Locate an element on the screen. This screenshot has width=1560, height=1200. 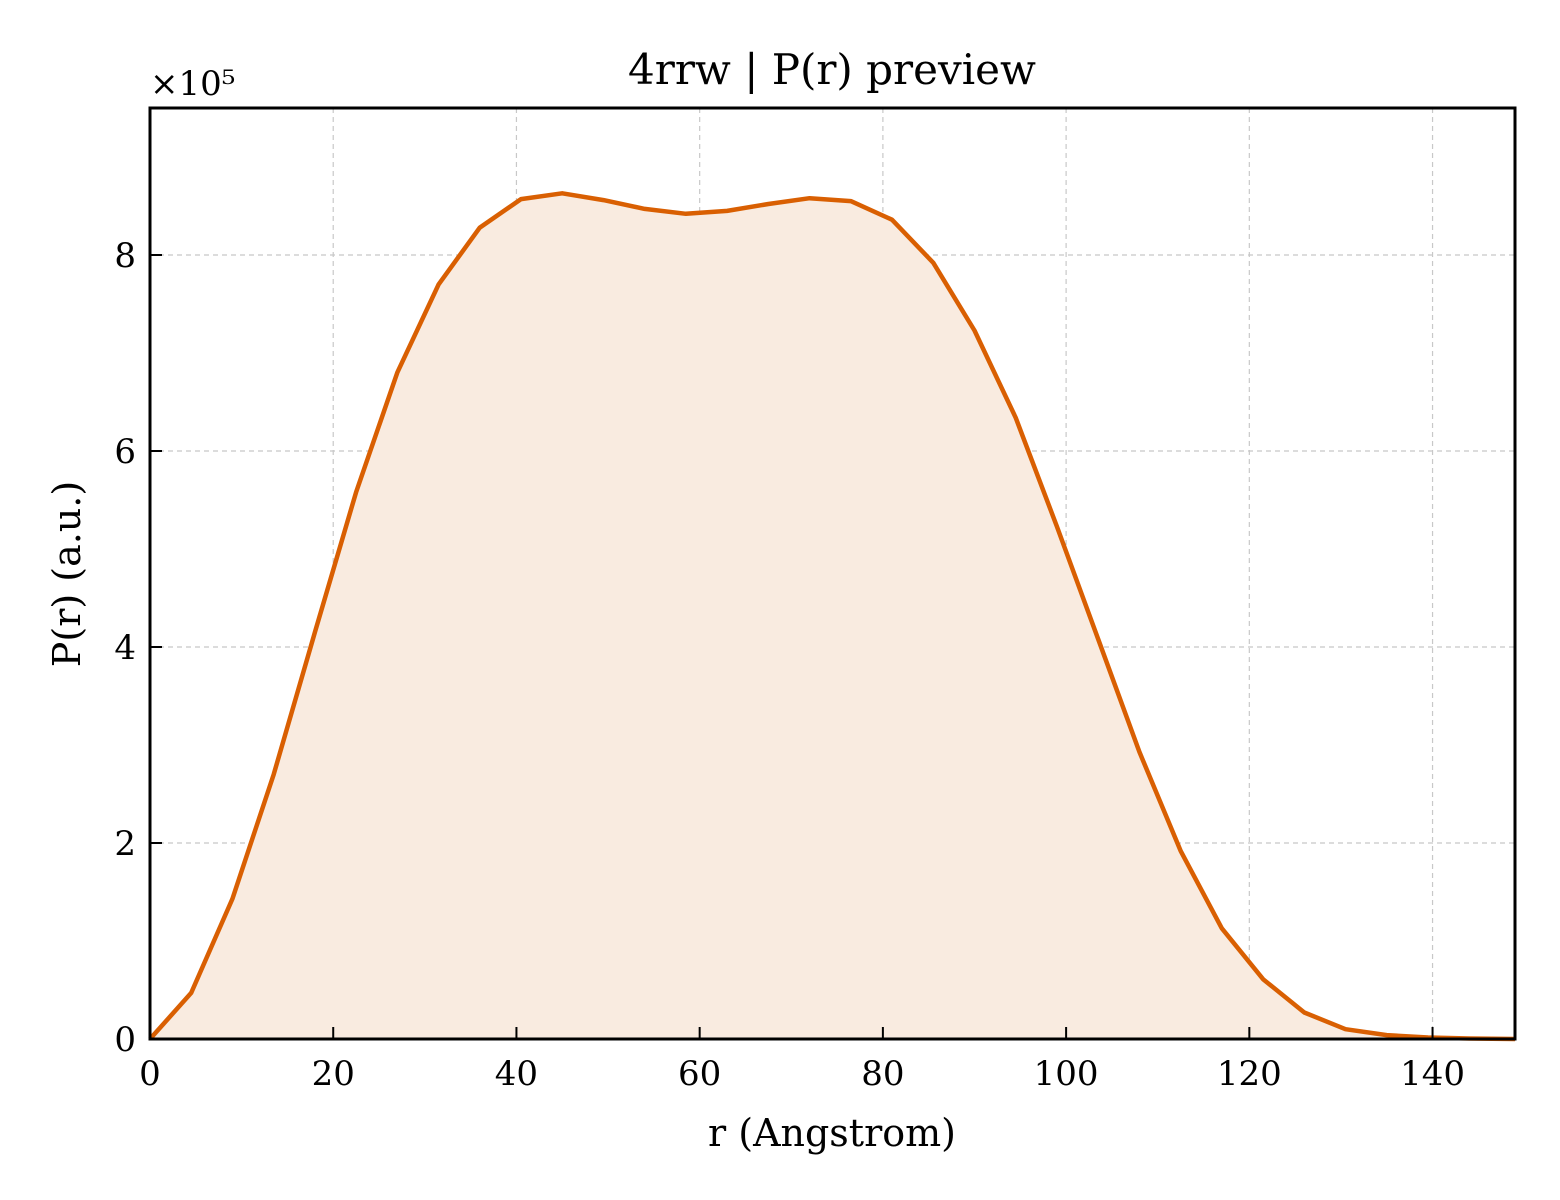
x-tick-label: 80 is located at coordinates (882, 1074).